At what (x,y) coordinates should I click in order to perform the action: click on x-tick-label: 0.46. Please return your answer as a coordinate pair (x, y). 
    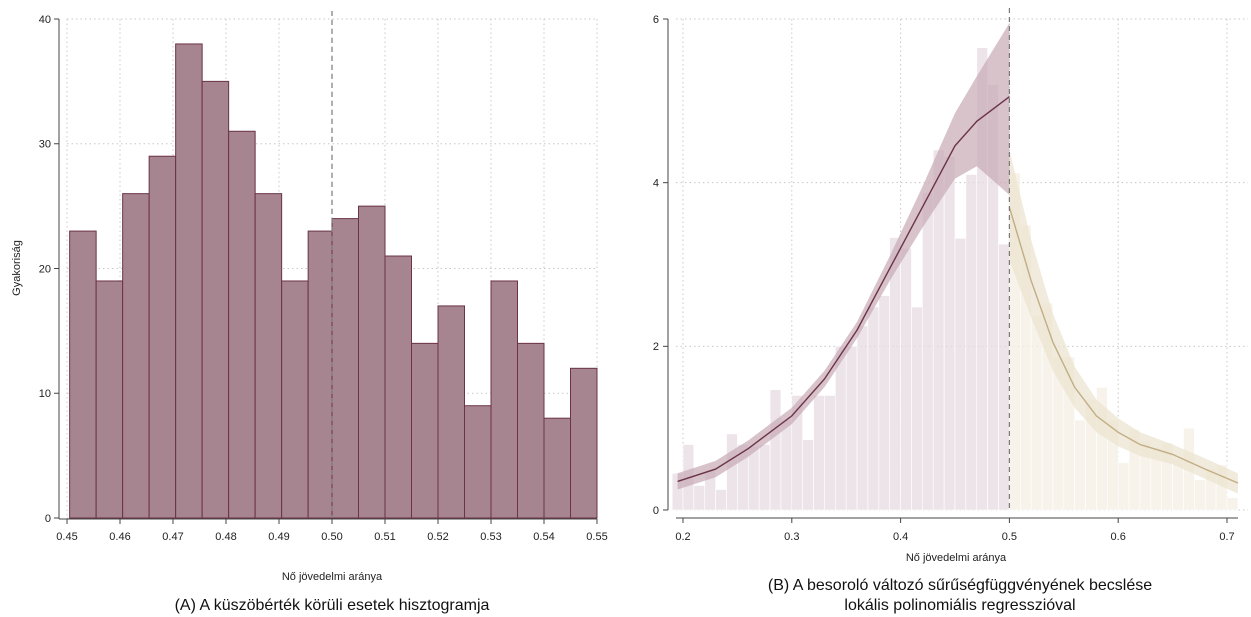
    Looking at the image, I should click on (119, 537).